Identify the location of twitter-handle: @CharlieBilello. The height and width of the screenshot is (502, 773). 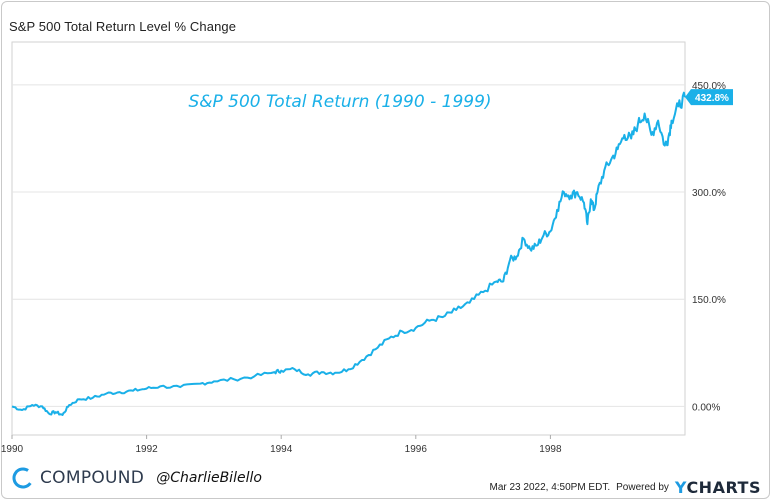
(209, 478).